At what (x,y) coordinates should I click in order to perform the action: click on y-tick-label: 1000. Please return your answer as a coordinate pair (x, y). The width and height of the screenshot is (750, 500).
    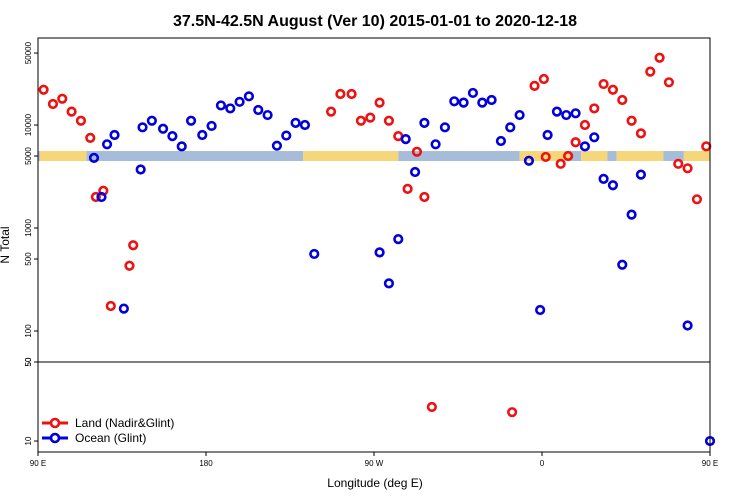
    Looking at the image, I should click on (28, 228).